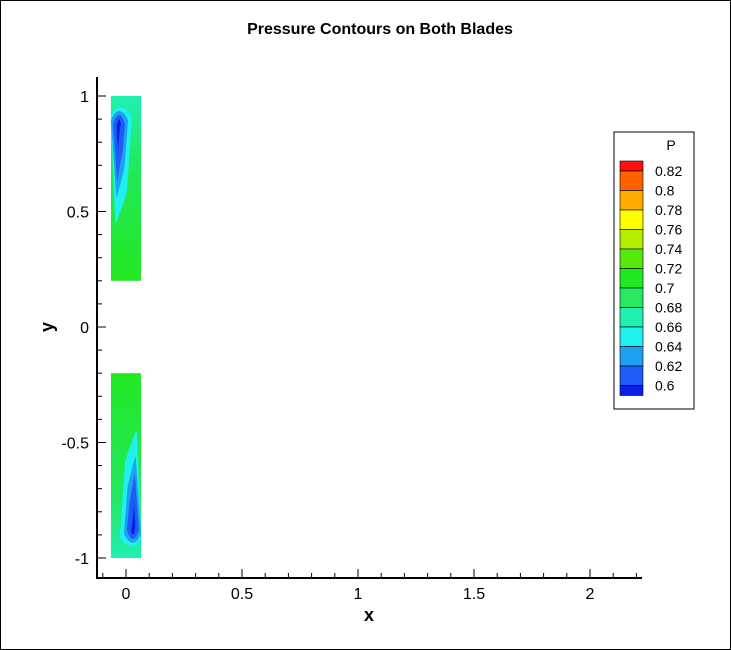 The width and height of the screenshot is (731, 650). Describe the element at coordinates (75, 444) in the screenshot. I see `y-tick-label: -0.5` at that location.